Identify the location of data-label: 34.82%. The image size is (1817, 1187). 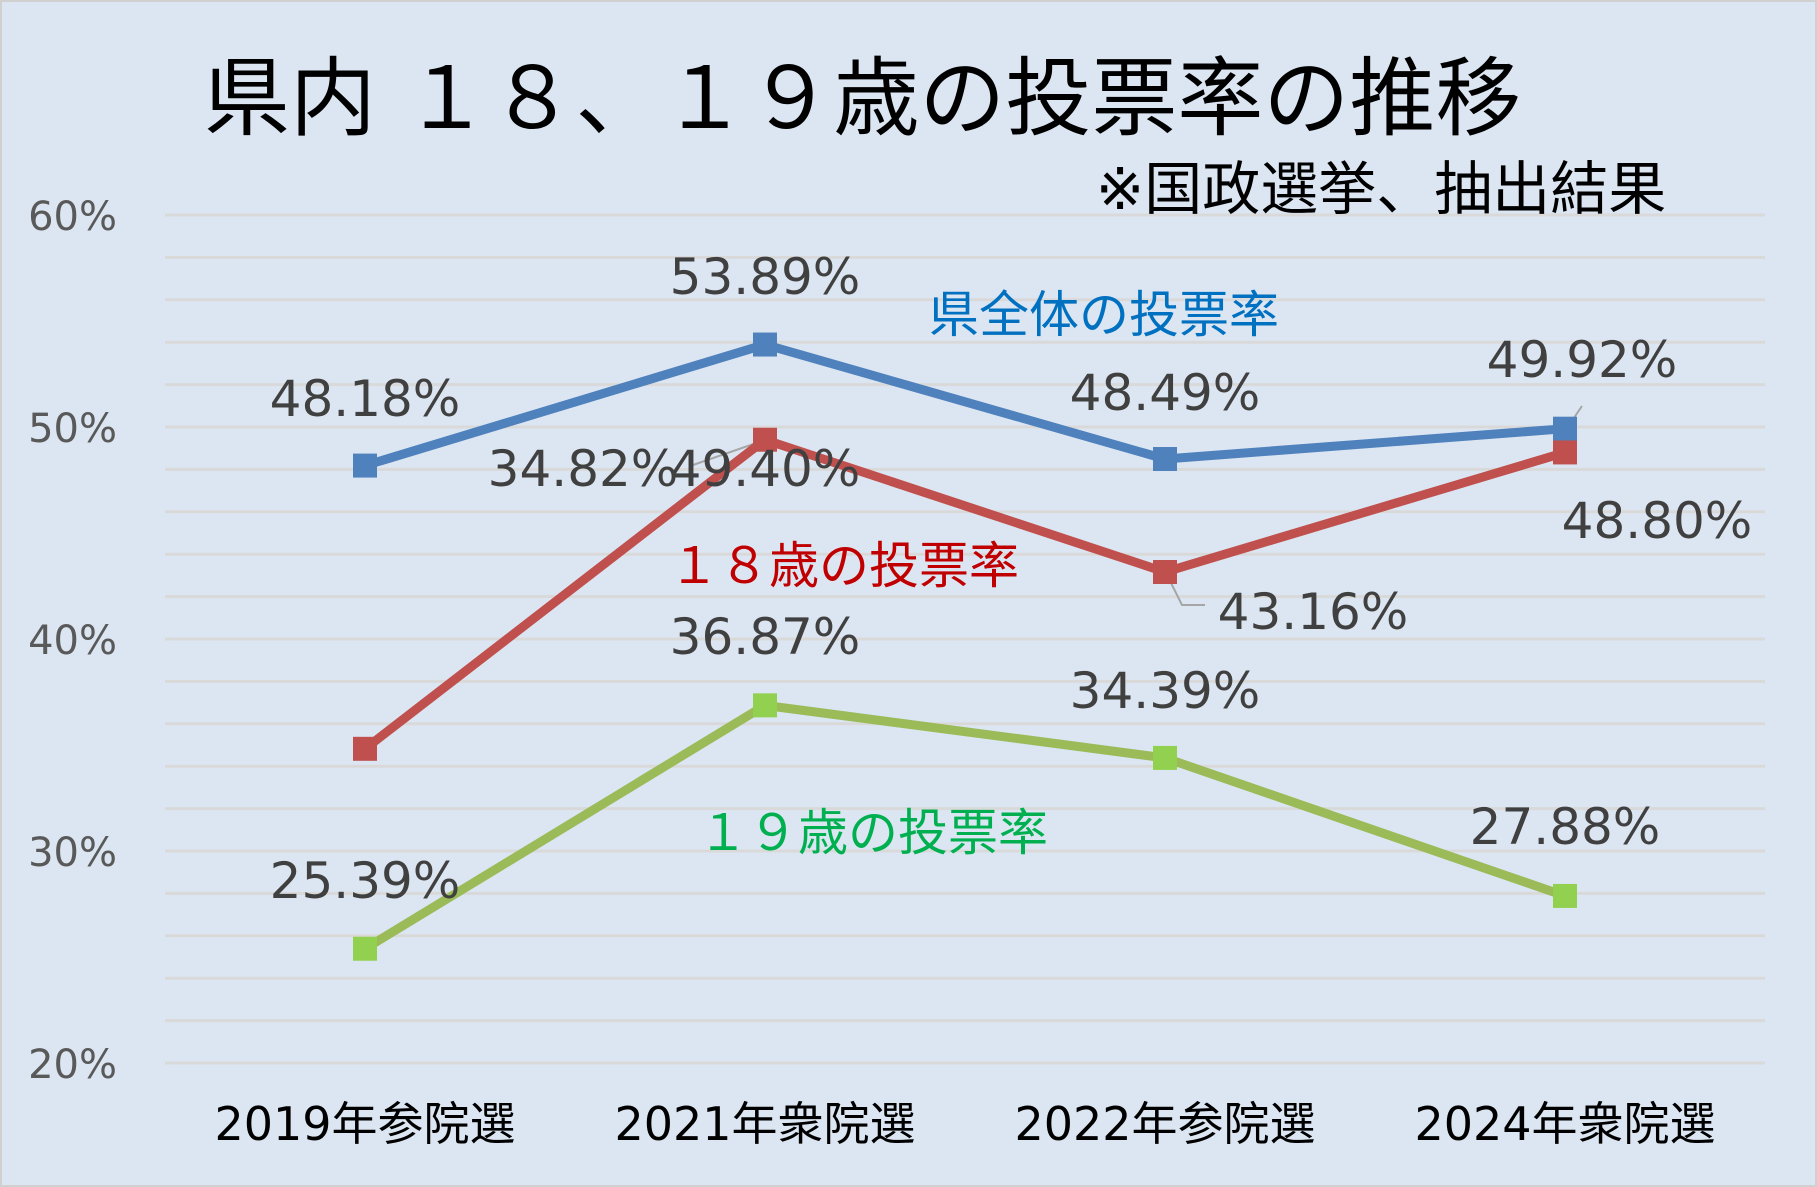
(583, 469).